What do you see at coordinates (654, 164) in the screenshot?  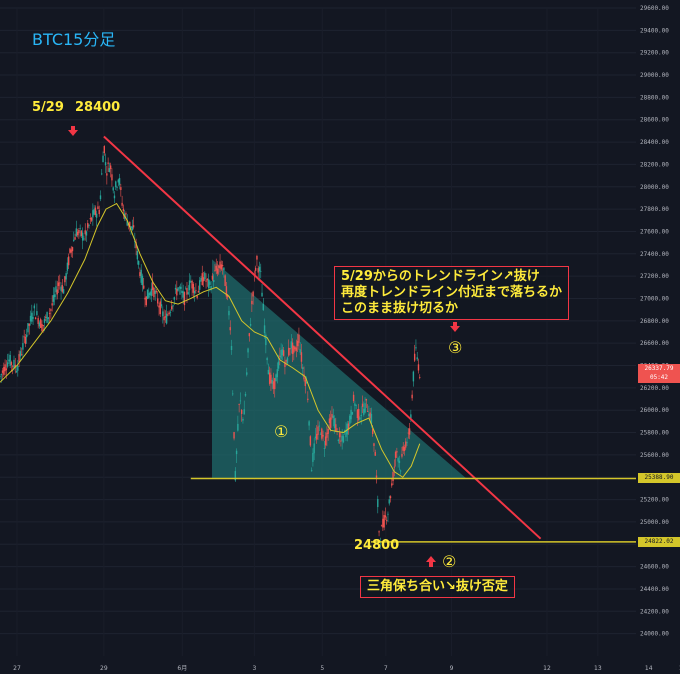 I see `y-tick-label: 28200.00` at bounding box center [654, 164].